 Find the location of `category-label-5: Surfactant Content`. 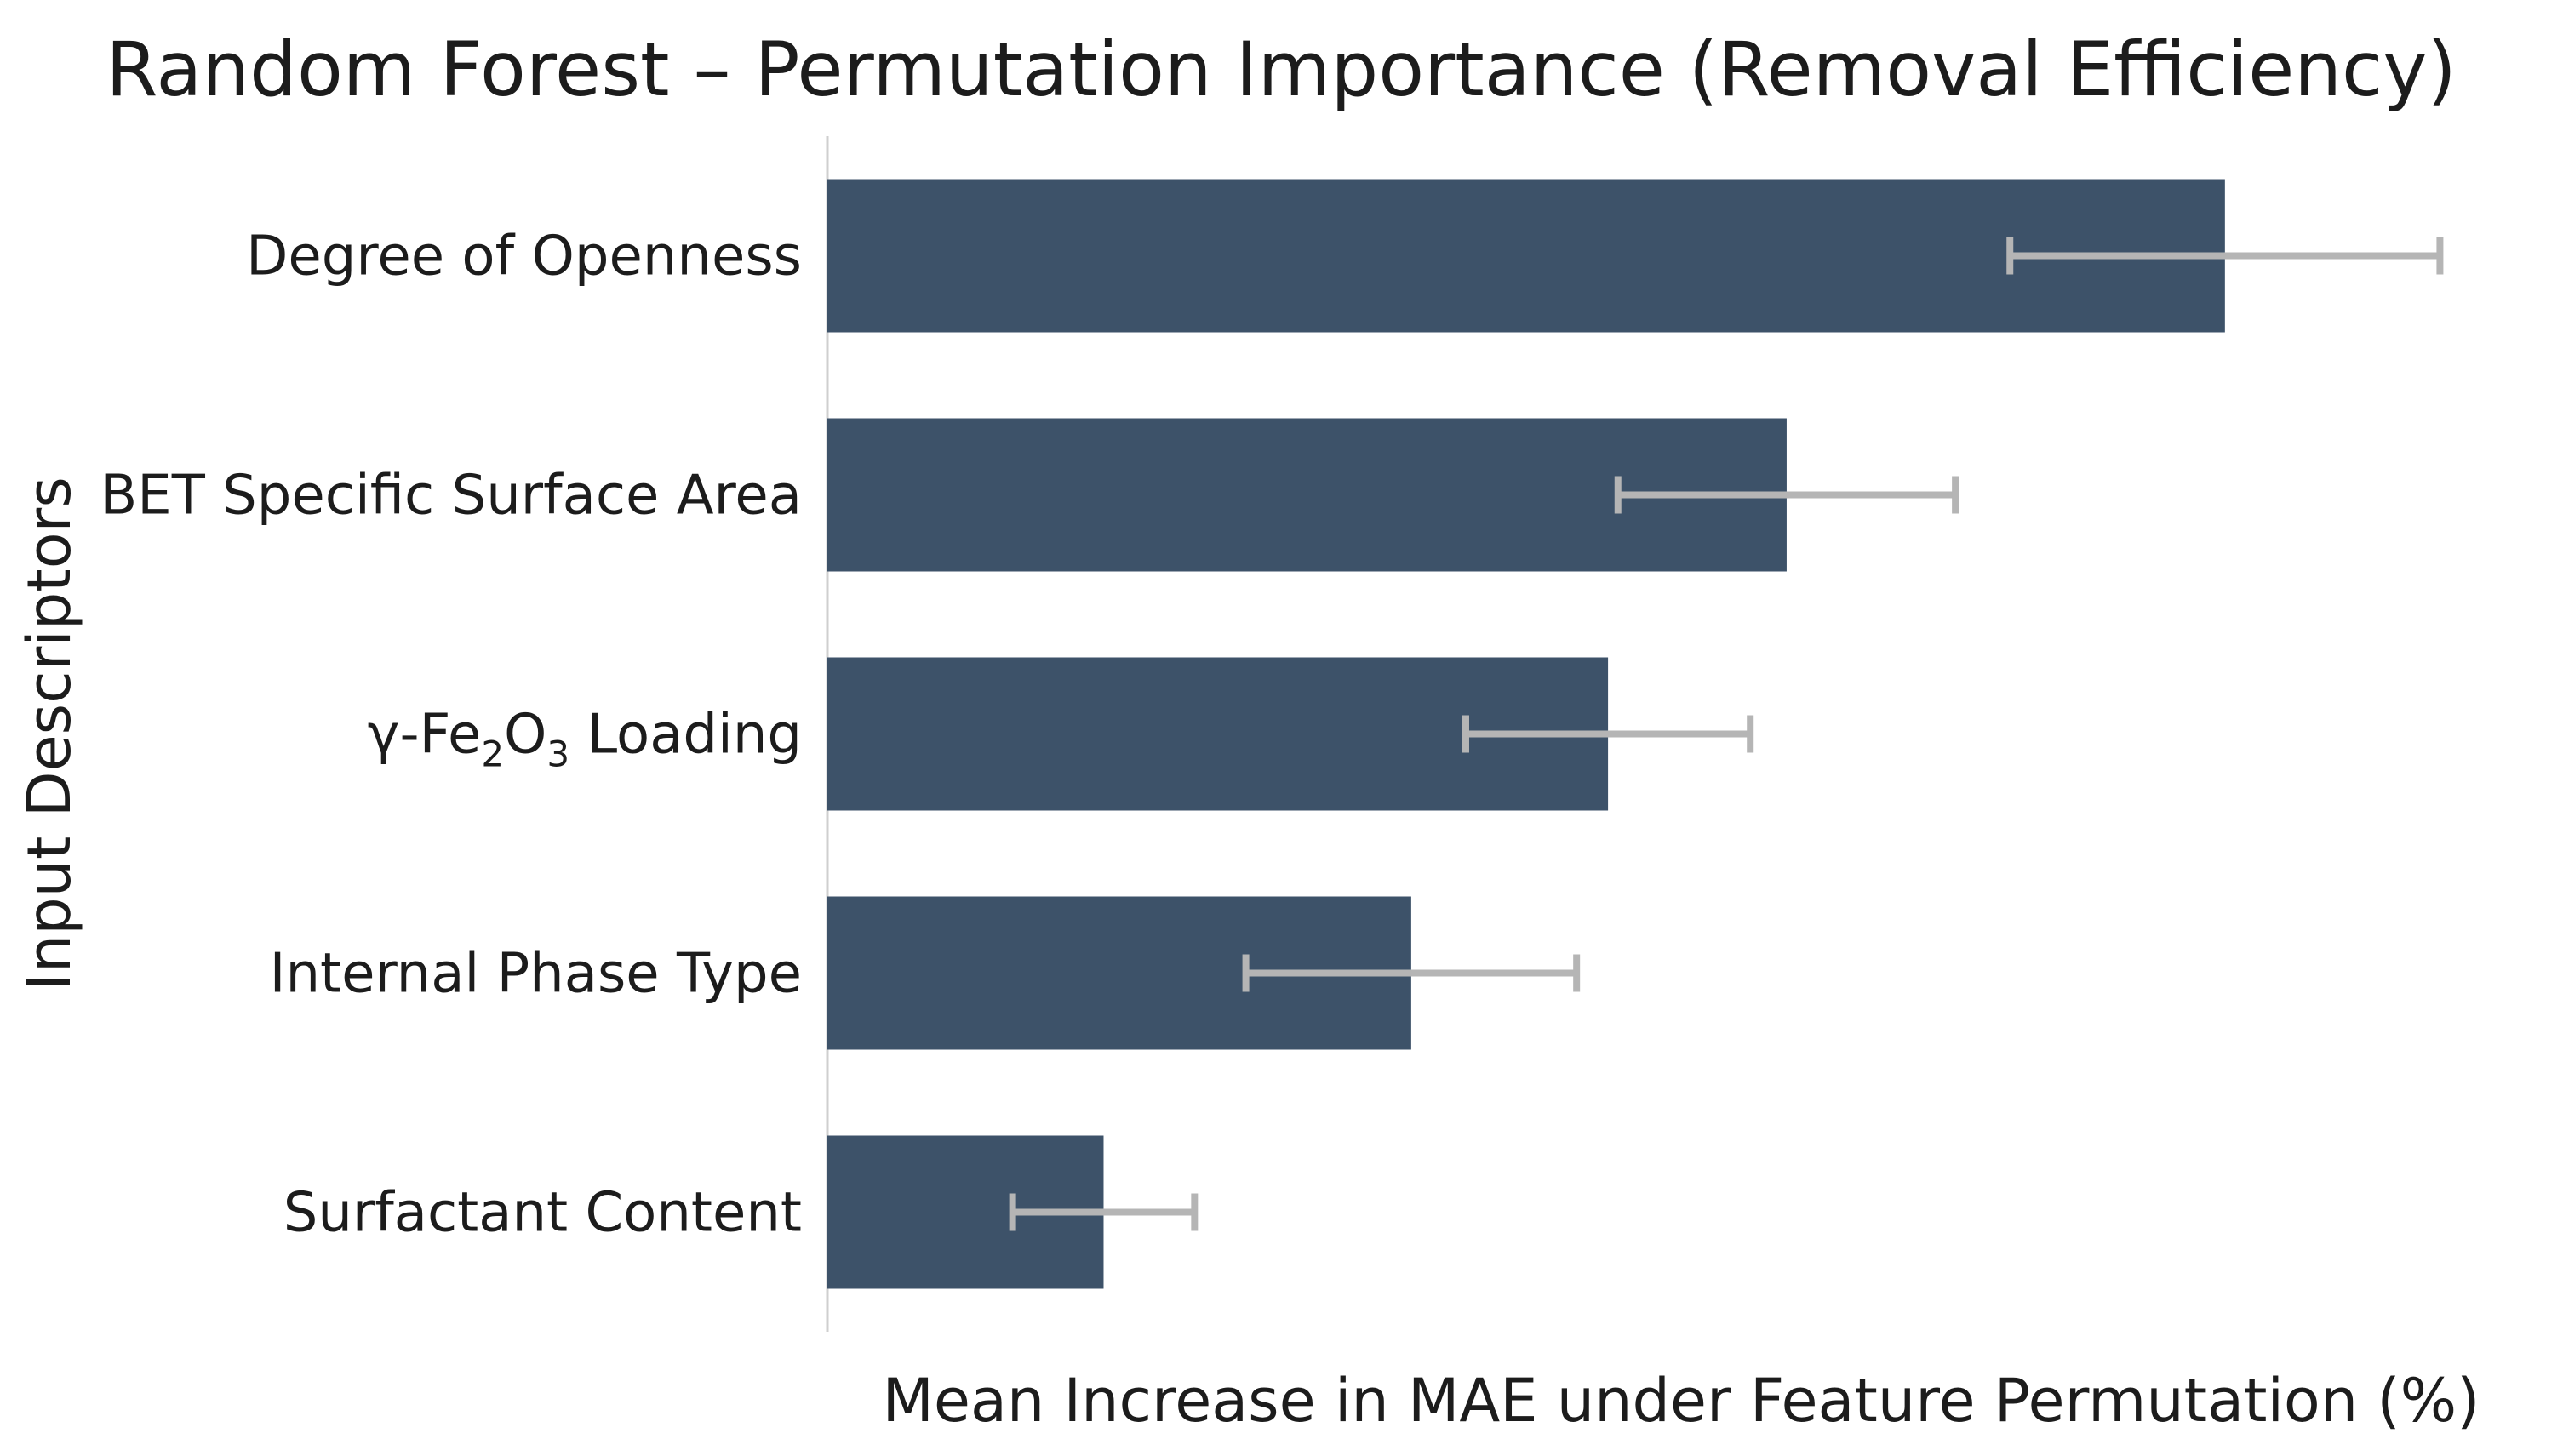

category-label-5: Surfactant Content is located at coordinates (543, 1213).